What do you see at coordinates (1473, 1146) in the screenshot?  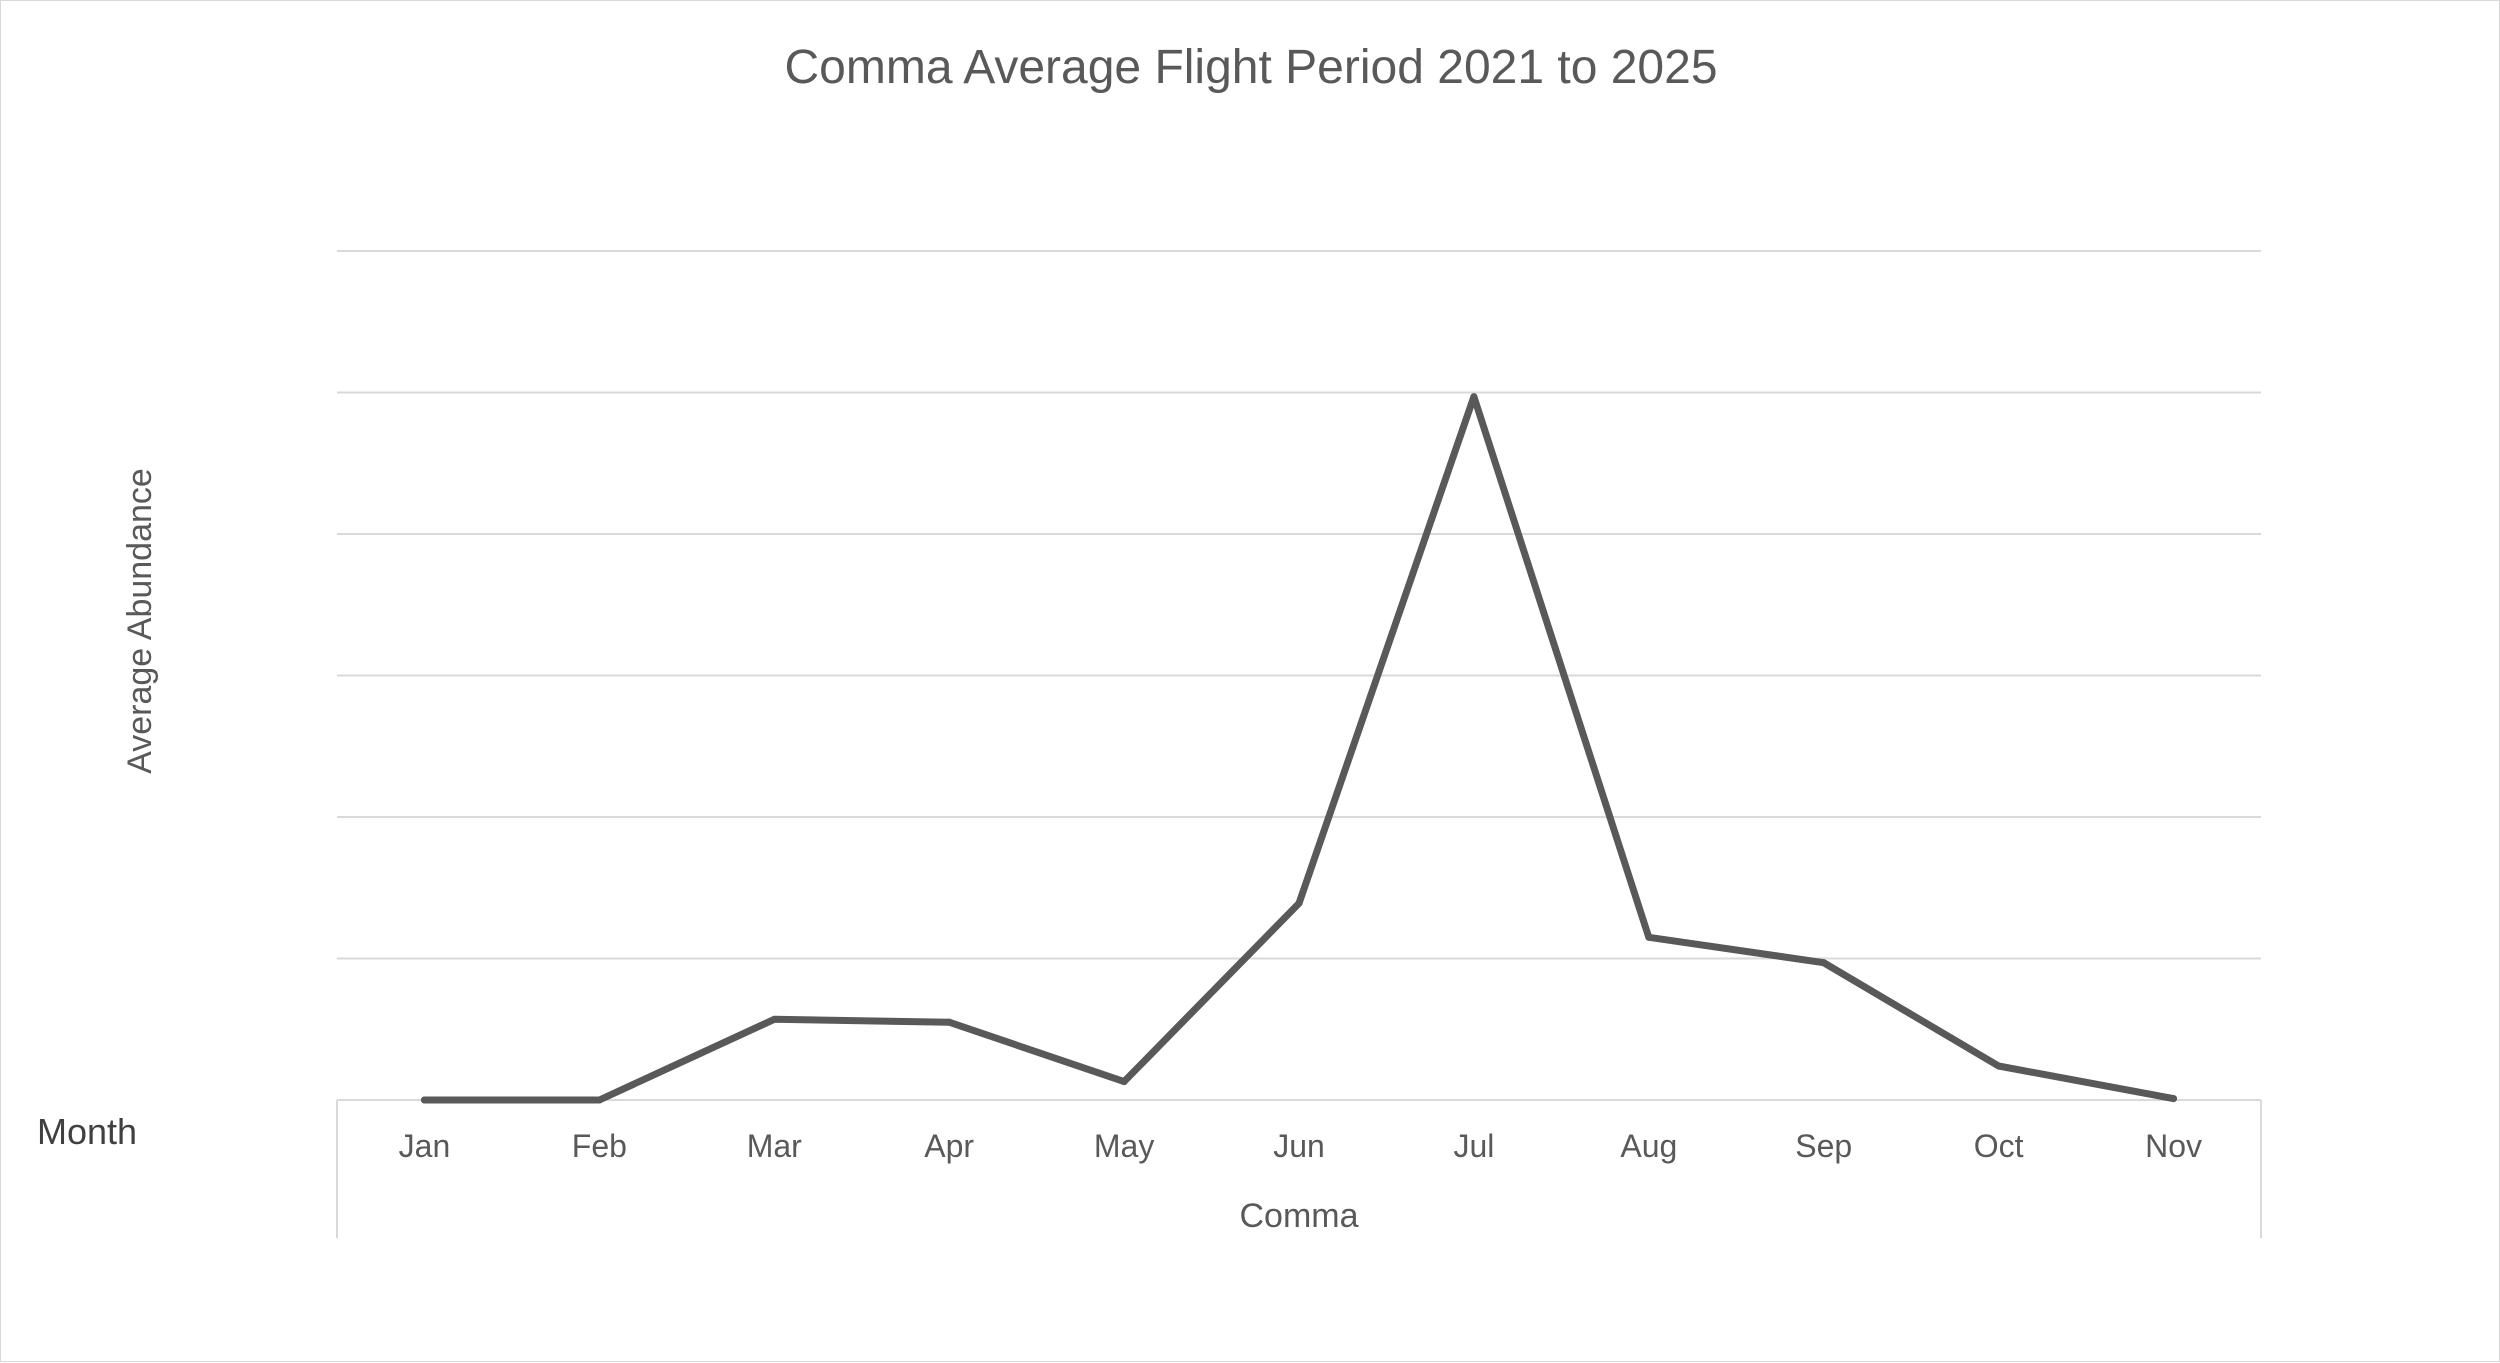 I see `x-tick-label: Jul` at bounding box center [1473, 1146].